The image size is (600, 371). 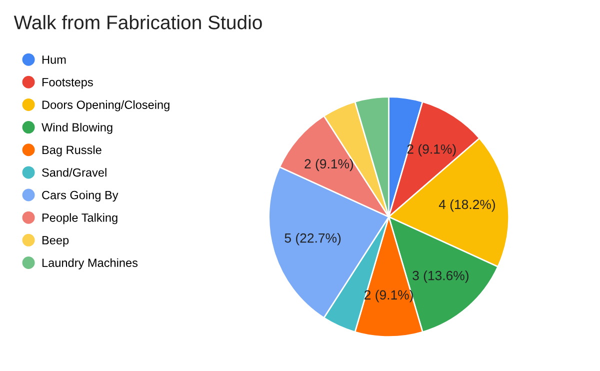 I want to click on legend-label: People Talking, so click(x=80, y=218).